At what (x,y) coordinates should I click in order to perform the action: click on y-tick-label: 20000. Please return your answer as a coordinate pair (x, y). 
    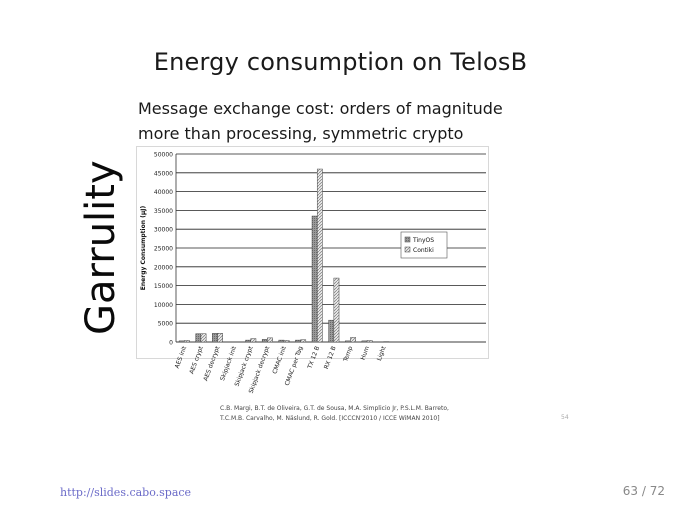
    Looking at the image, I should click on (163, 267).